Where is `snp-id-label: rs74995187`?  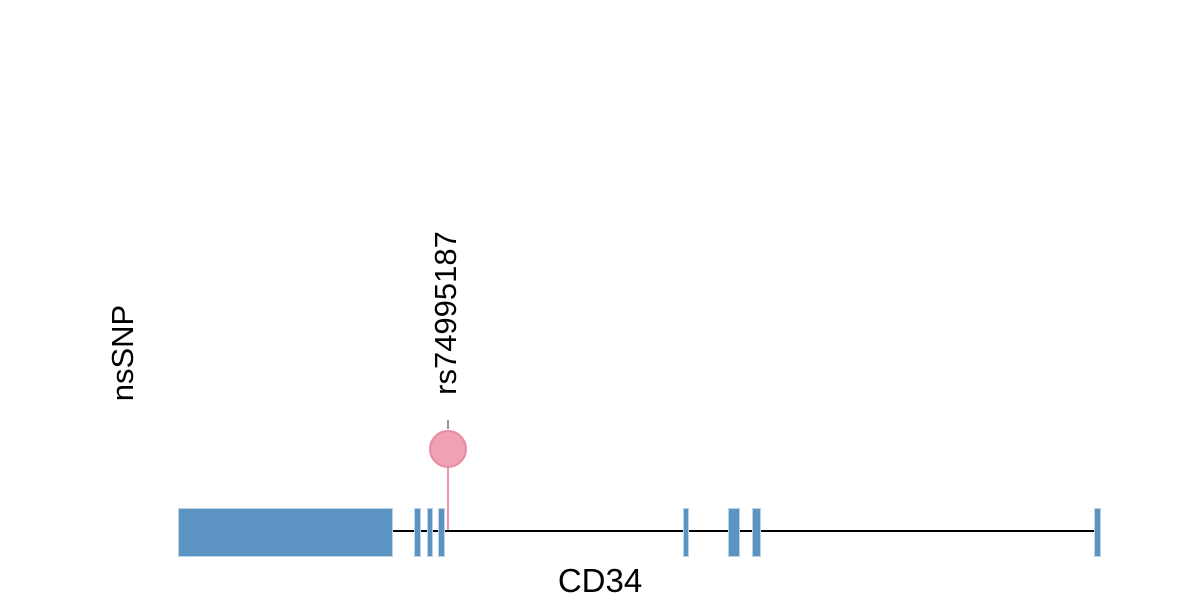 snp-id-label: rs74995187 is located at coordinates (445, 313).